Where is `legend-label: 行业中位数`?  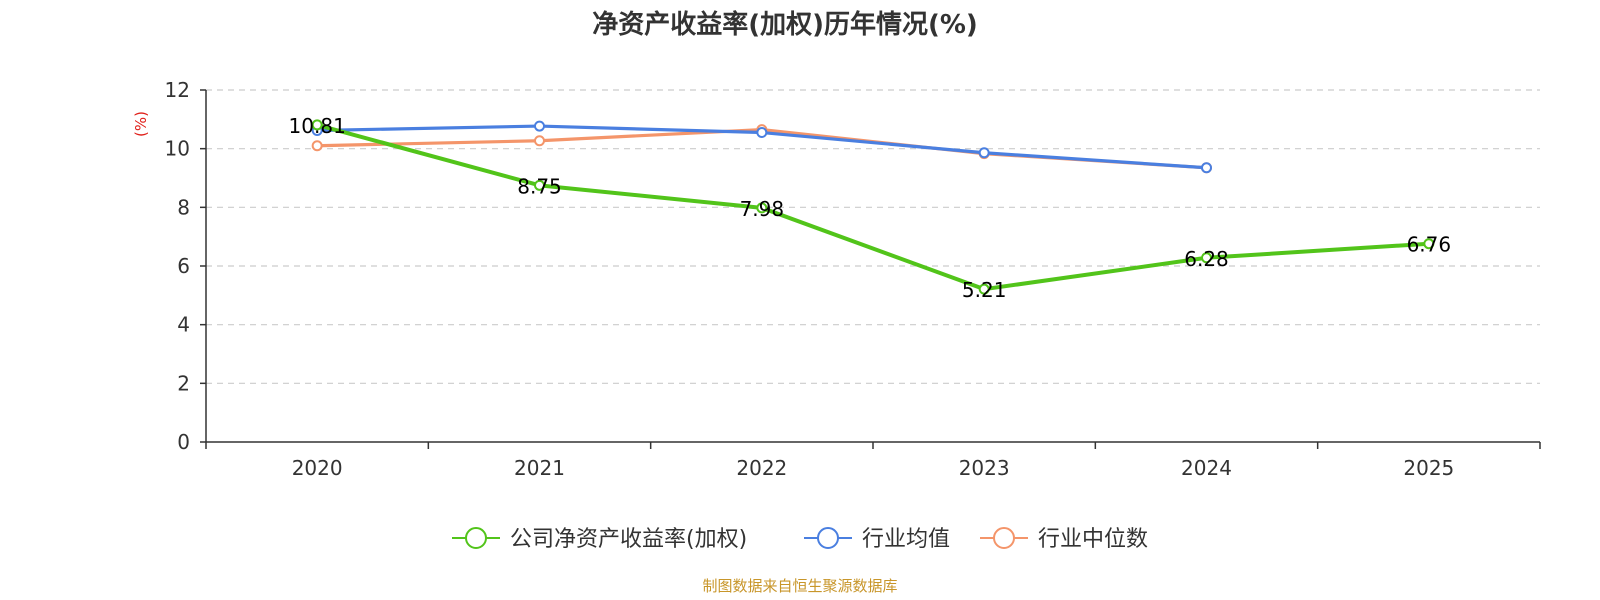
legend-label: 行业中位数 is located at coordinates (1093, 539).